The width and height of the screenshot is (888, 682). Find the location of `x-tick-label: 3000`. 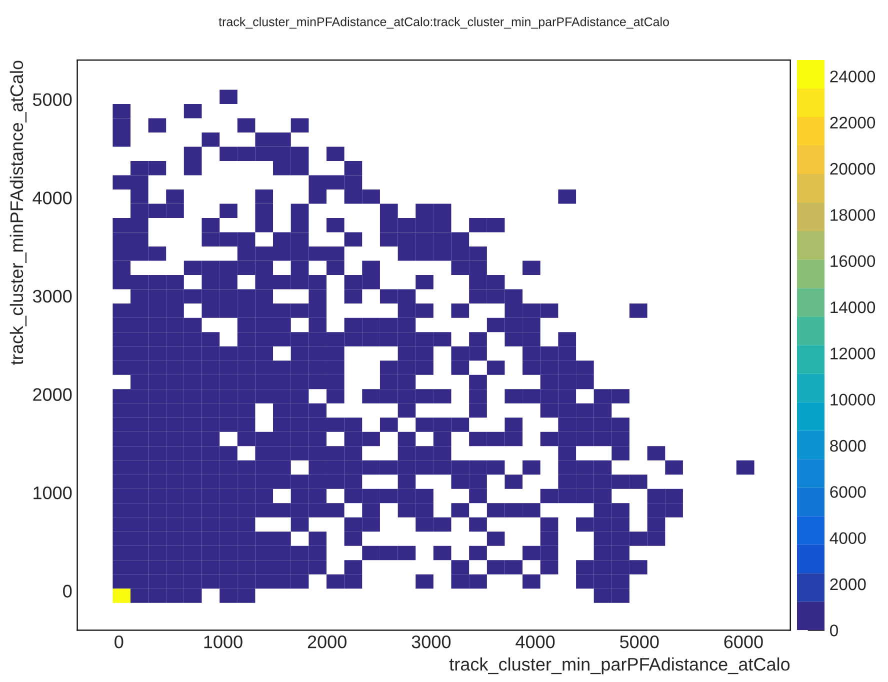

x-tick-label: 3000 is located at coordinates (431, 642).